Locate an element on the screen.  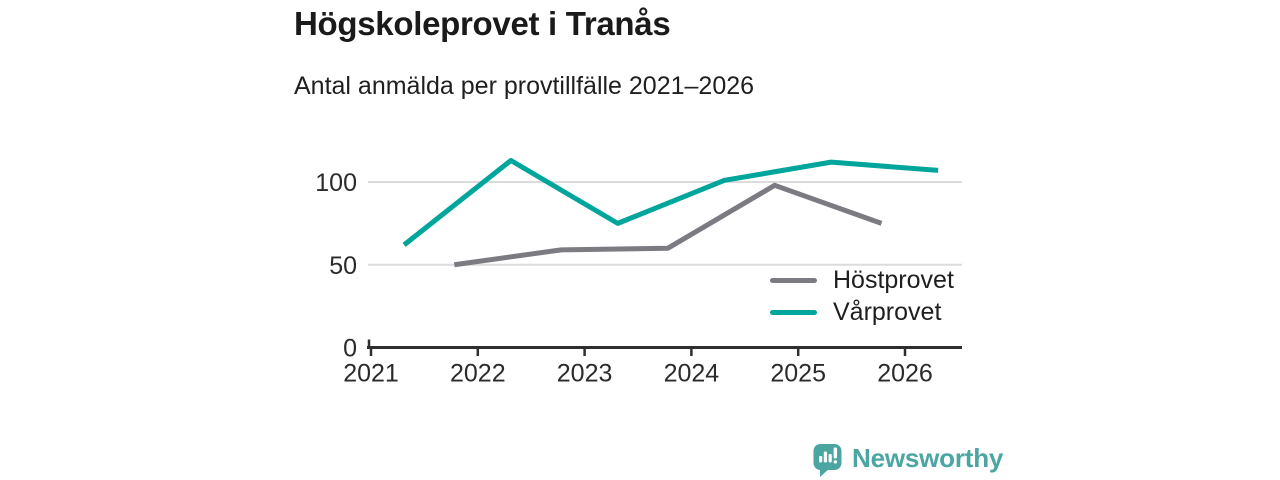
series-line-Vårprovet is located at coordinates (670, 202).